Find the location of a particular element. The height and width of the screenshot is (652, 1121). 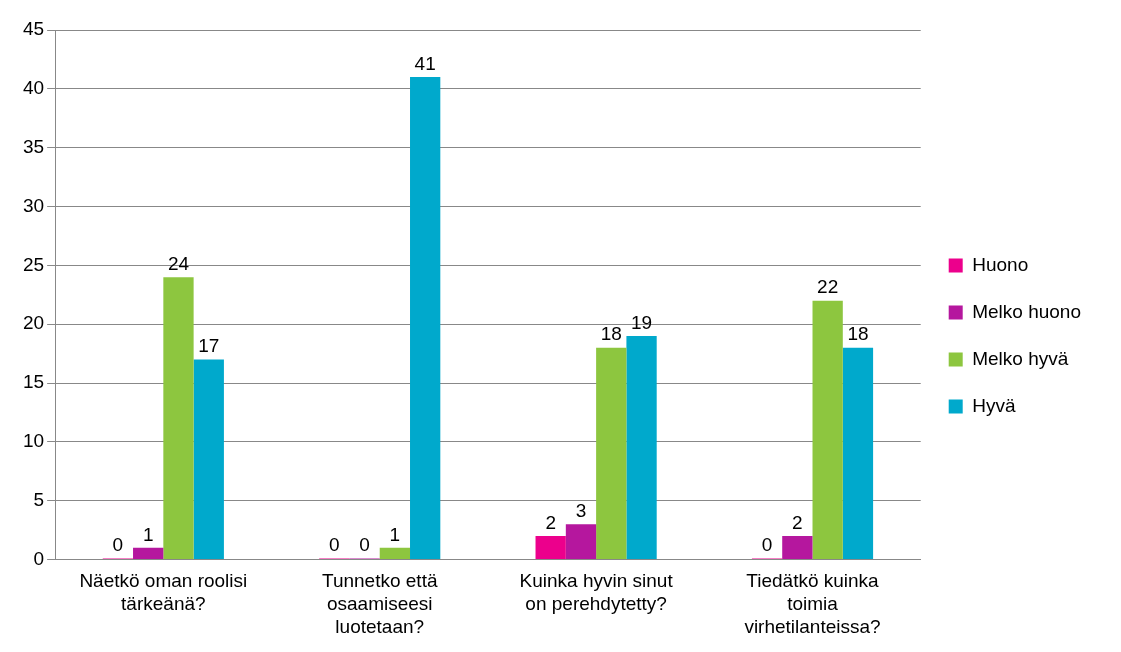

x-tick-label: Tiedätkö kuinka toimia virhetilanteissa? is located at coordinates (812, 603).